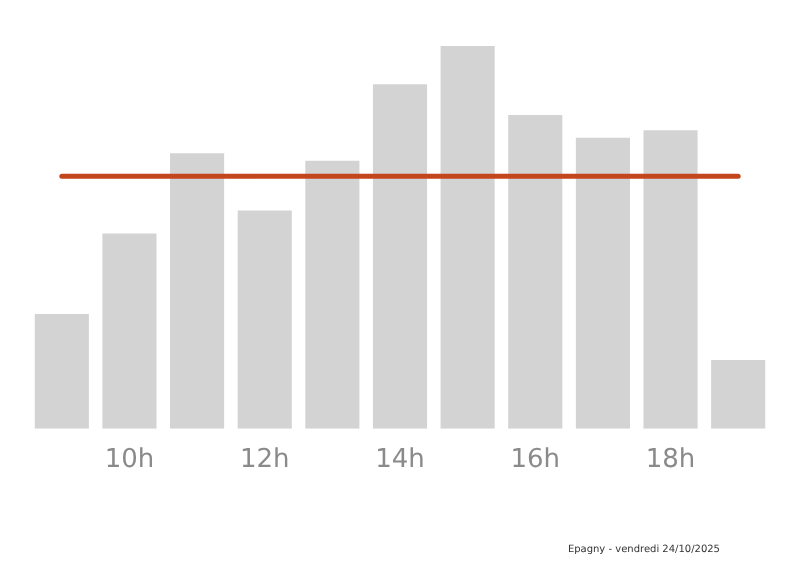 The image size is (800, 572). What do you see at coordinates (264, 460) in the screenshot?
I see `x-tick-label: 12h` at bounding box center [264, 460].